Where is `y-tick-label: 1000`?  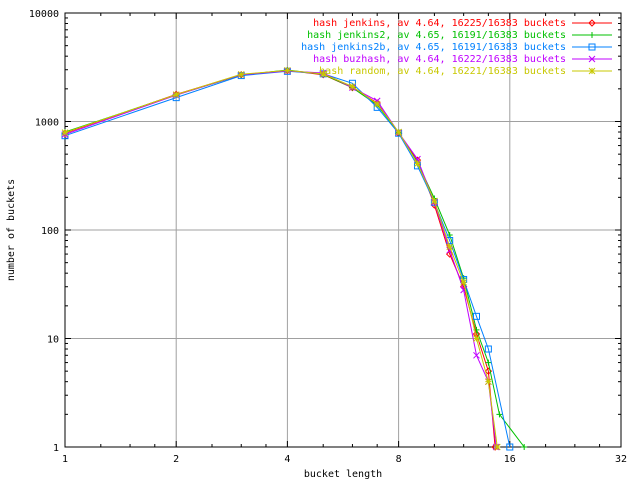
y-tick-label: 1000 is located at coordinates (47, 123).